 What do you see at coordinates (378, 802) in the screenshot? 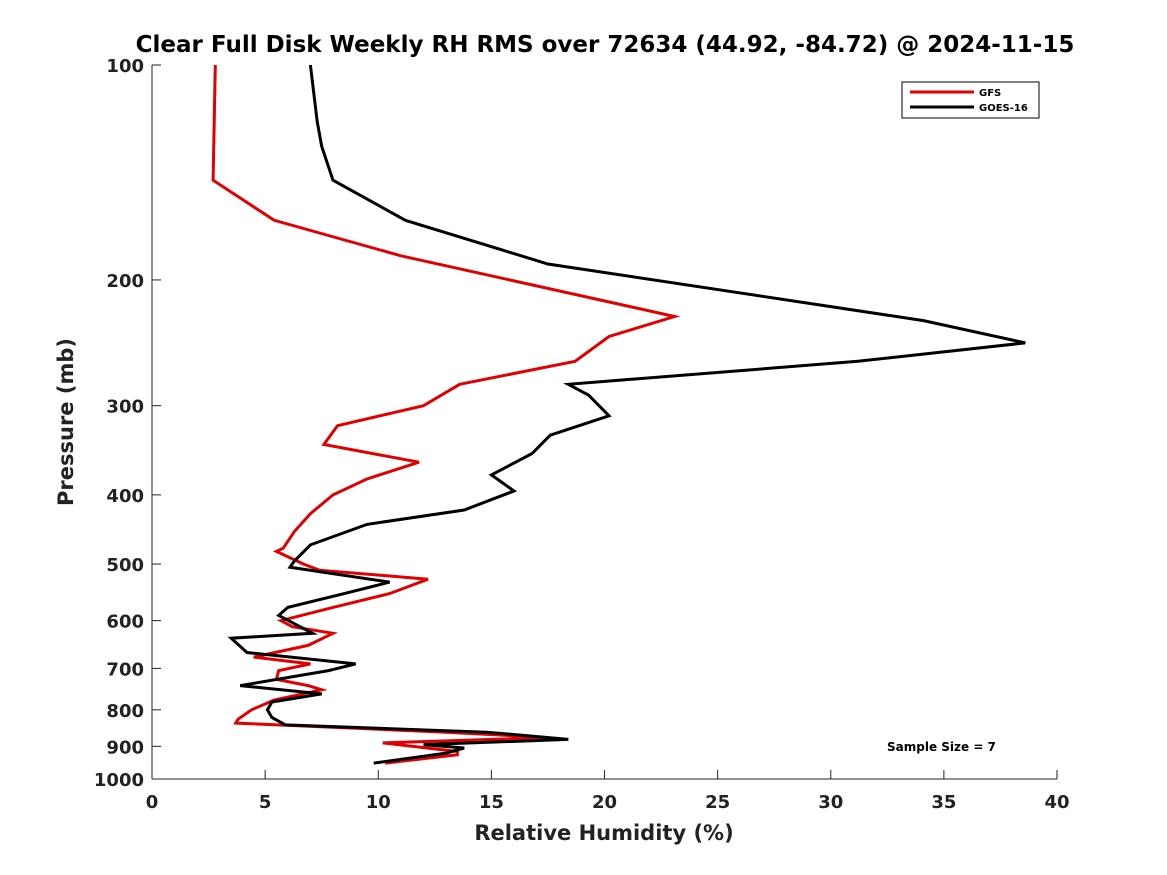
I see `x-tick-label: 10` at bounding box center [378, 802].